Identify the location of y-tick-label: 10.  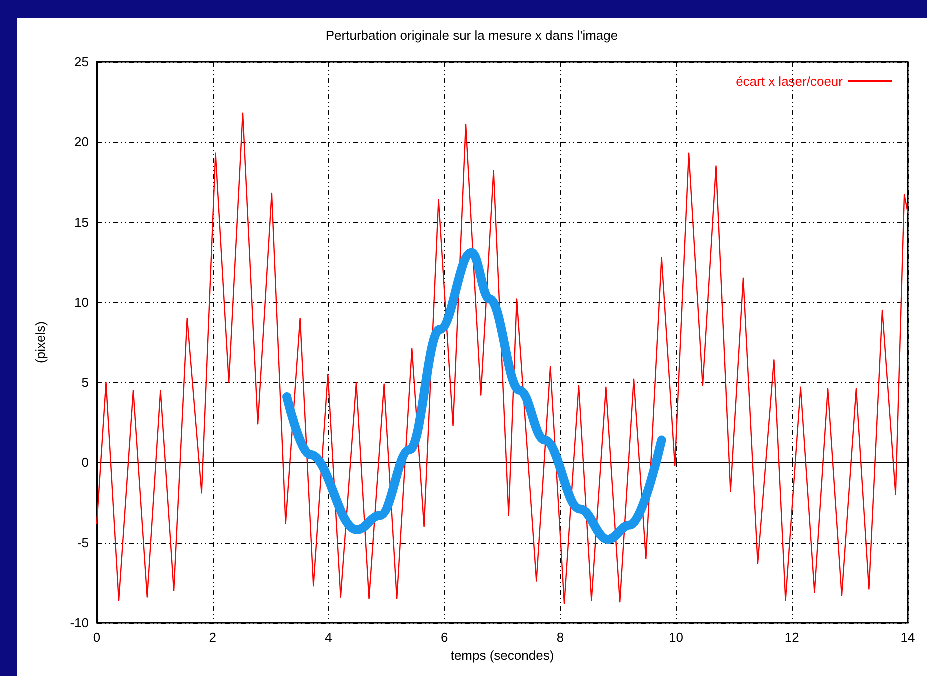
(81, 302).